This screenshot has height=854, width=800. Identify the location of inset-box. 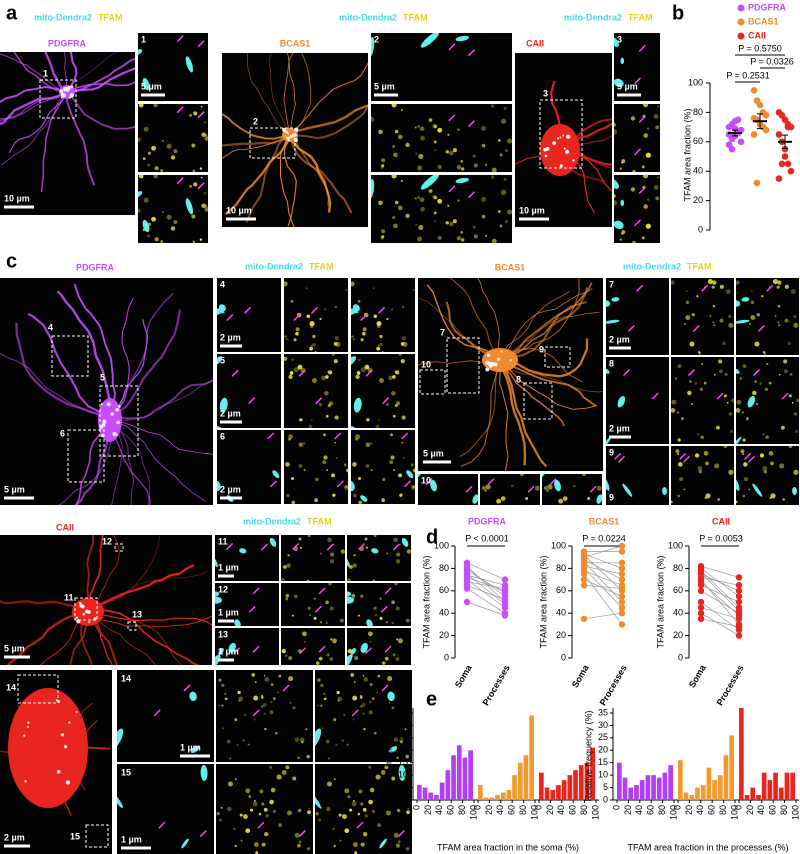
(561, 134).